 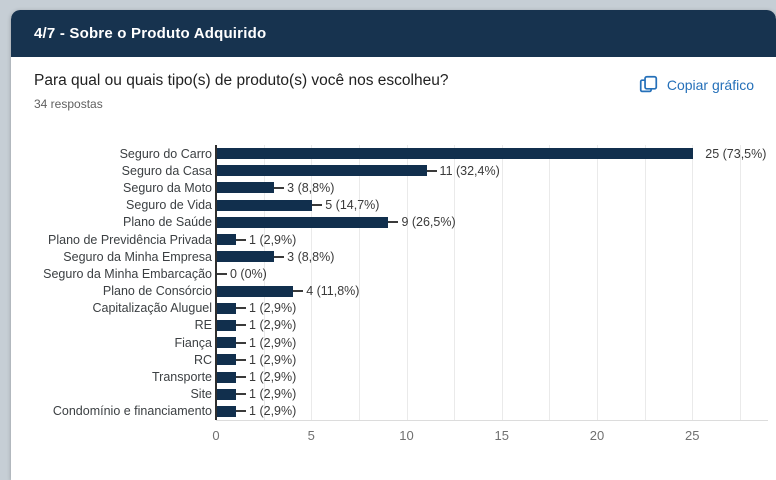 I want to click on x-tick-label: 15, so click(x=501, y=435).